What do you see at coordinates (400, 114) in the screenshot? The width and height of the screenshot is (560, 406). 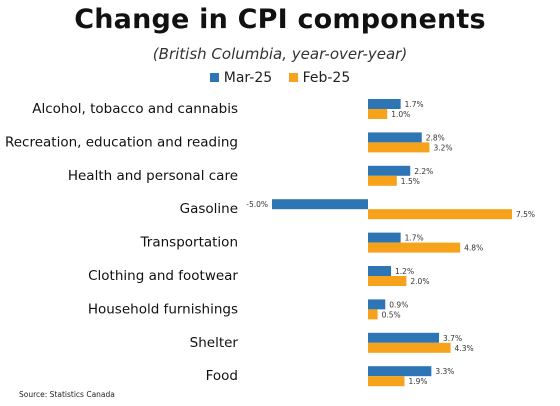 I see `data-label-feb-25-alcohol-tobacco-and-cannabis: 1.0%` at bounding box center [400, 114].